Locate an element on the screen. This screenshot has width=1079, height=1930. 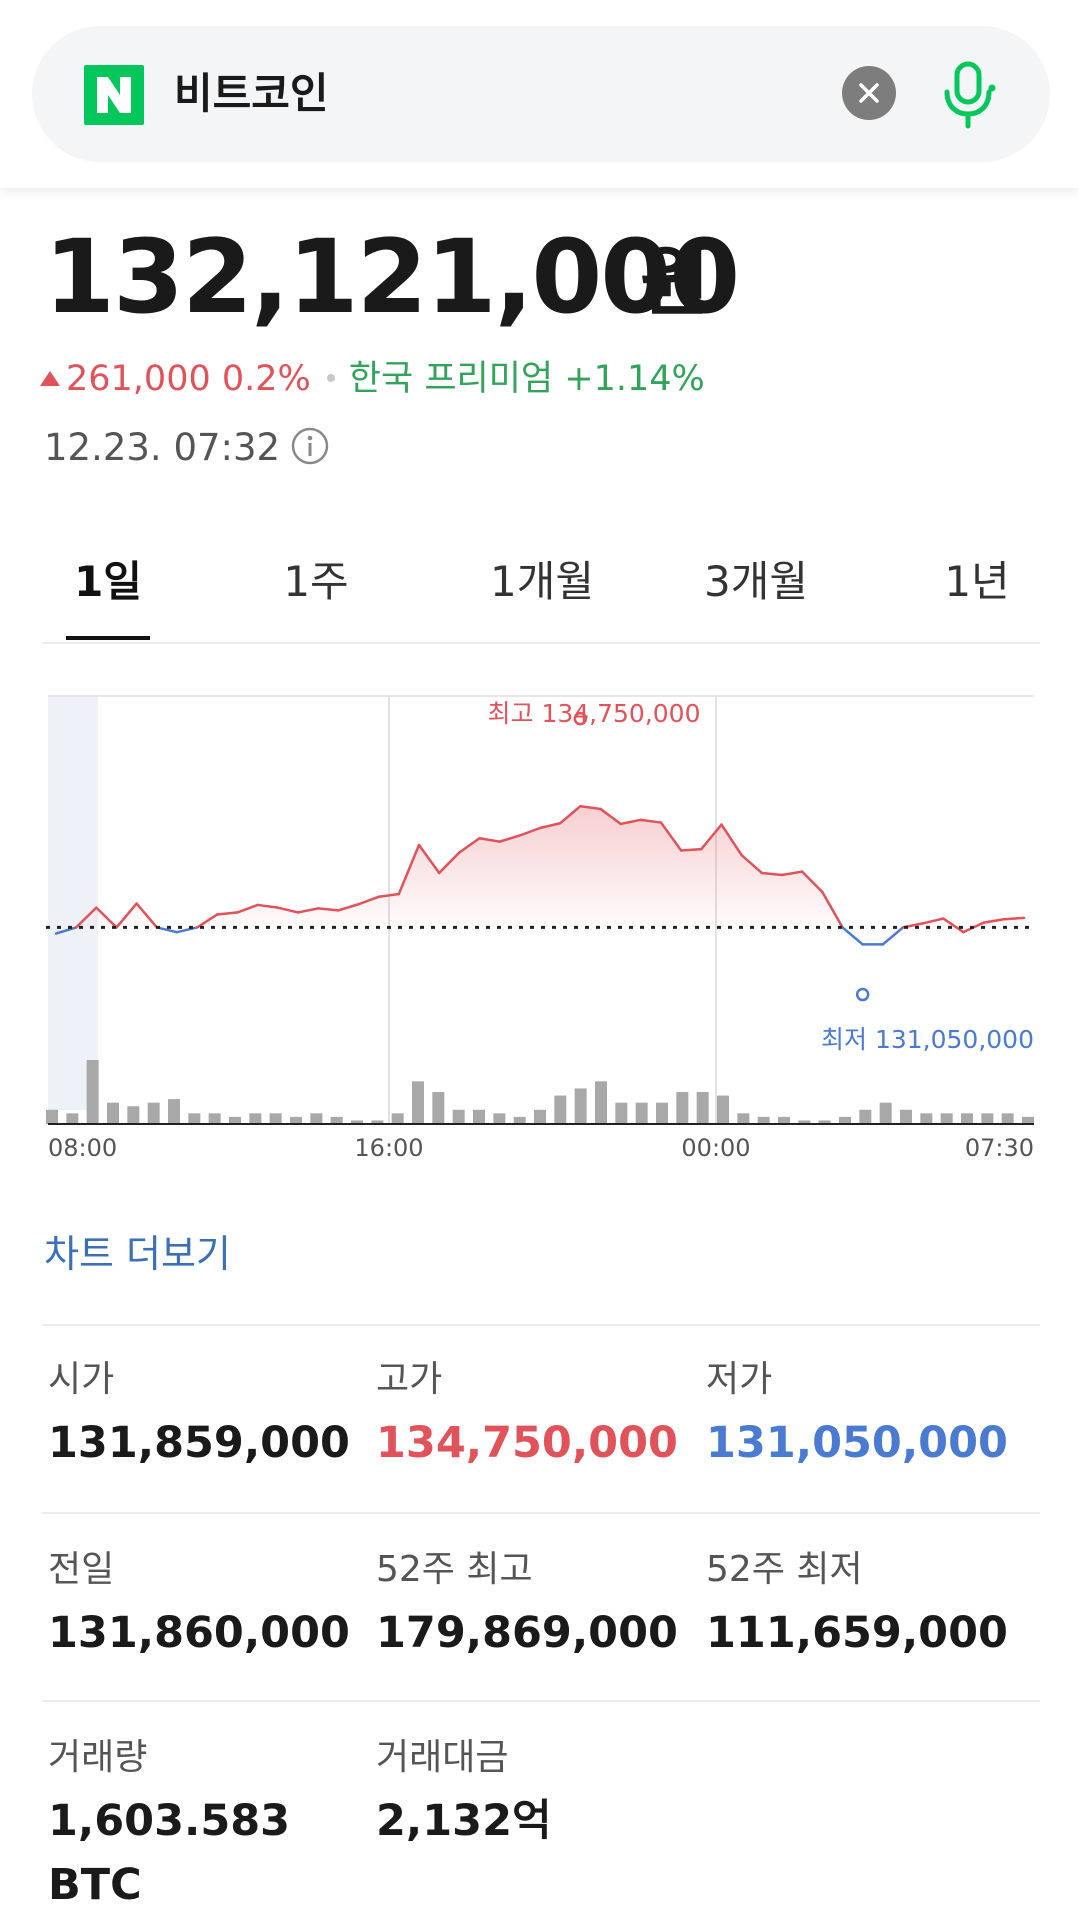
high-label: 최고 134,750,000 is located at coordinates (594, 713).